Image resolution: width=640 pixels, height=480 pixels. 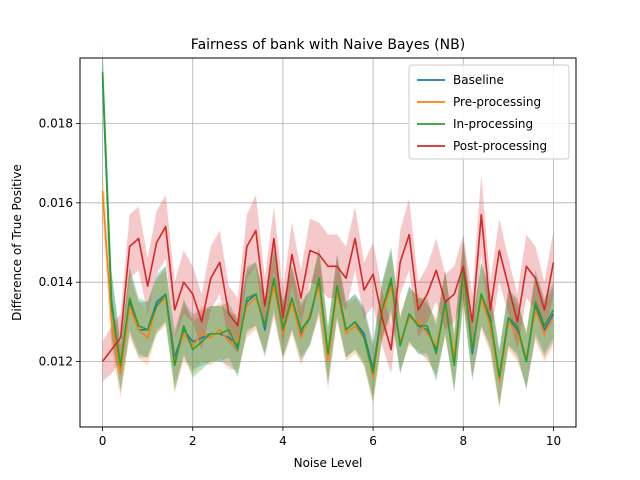 I want to click on y-axis-label: Difference of True Positive, so click(x=17, y=242).